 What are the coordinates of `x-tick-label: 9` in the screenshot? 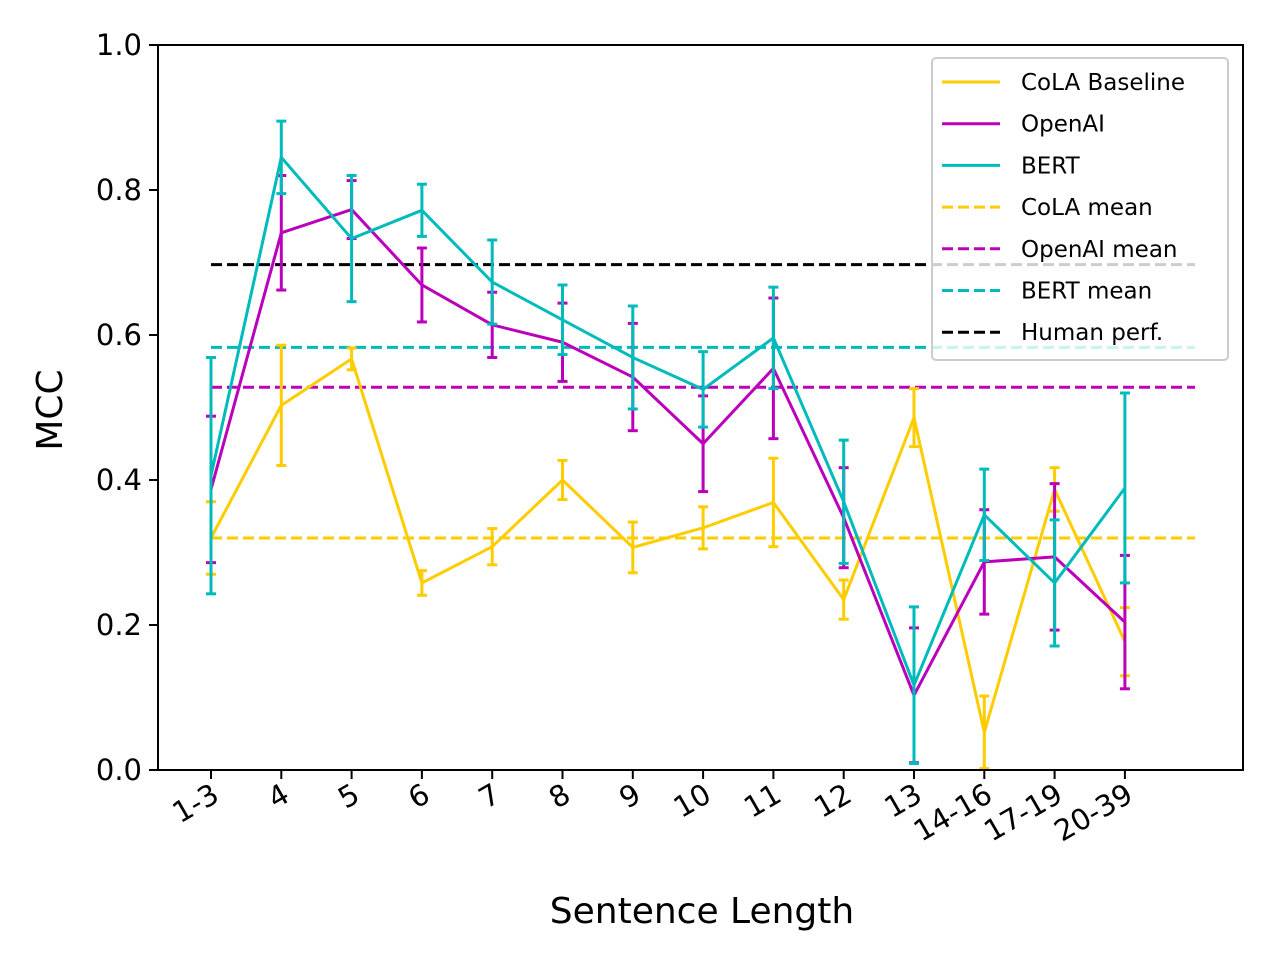 It's located at (629, 796).